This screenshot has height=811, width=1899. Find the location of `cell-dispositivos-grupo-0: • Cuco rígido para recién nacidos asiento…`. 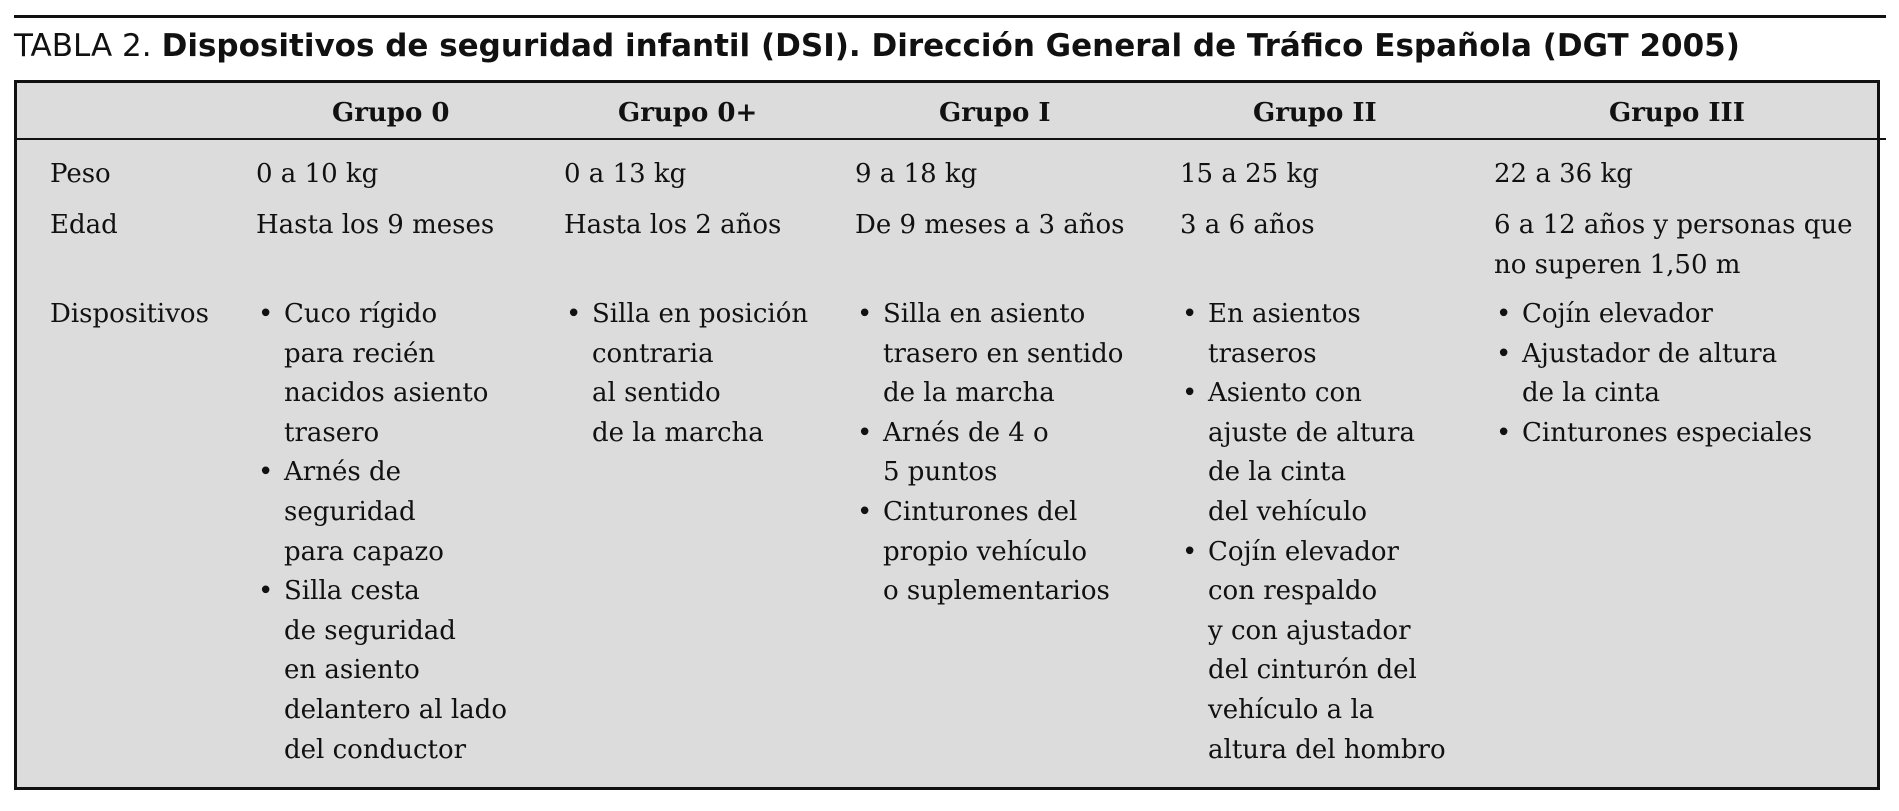

cell-dispositivos-grupo-0: • Cuco rígido para recién nacidos asiento… is located at coordinates (381, 532).